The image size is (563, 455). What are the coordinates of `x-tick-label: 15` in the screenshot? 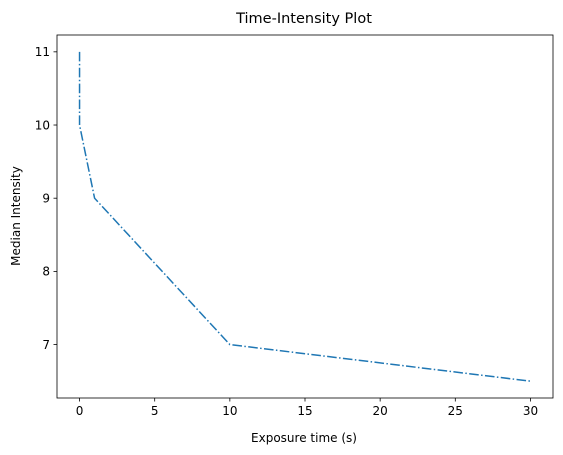 It's located at (304, 411).